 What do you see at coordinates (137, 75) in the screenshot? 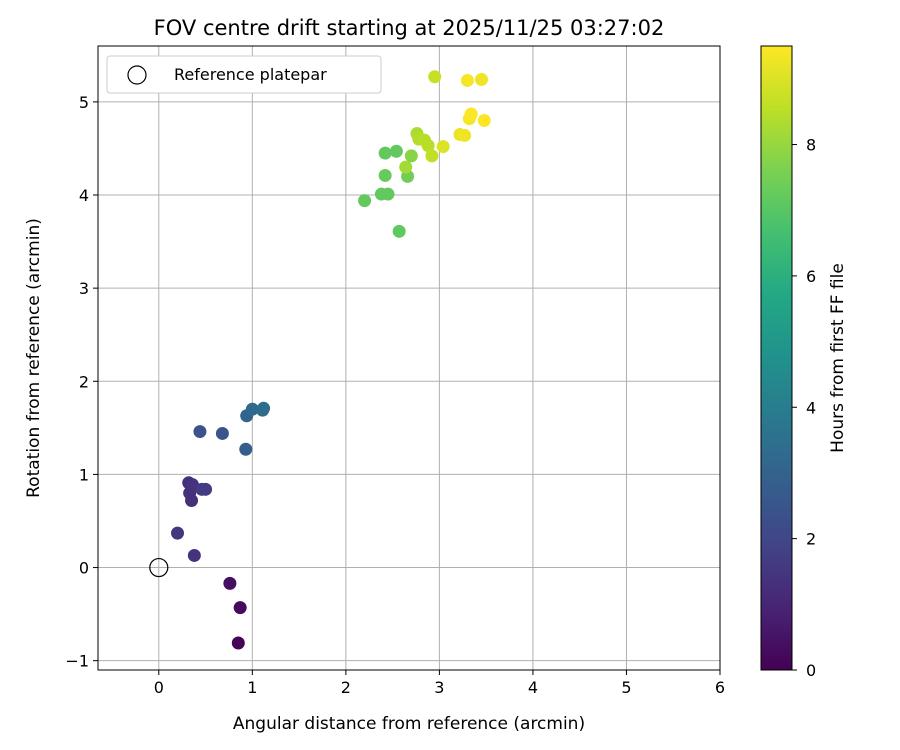
I see `legend-marker` at bounding box center [137, 75].